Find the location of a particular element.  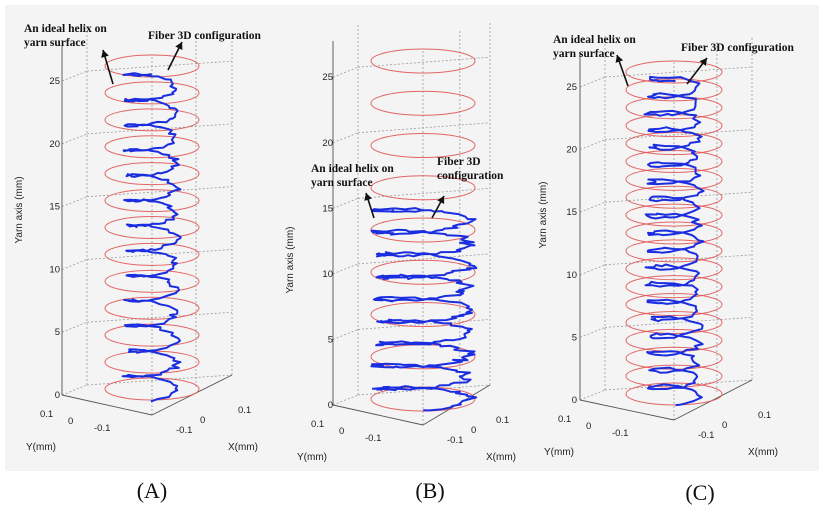

y-tick-label: 0 is located at coordinates (341, 431).